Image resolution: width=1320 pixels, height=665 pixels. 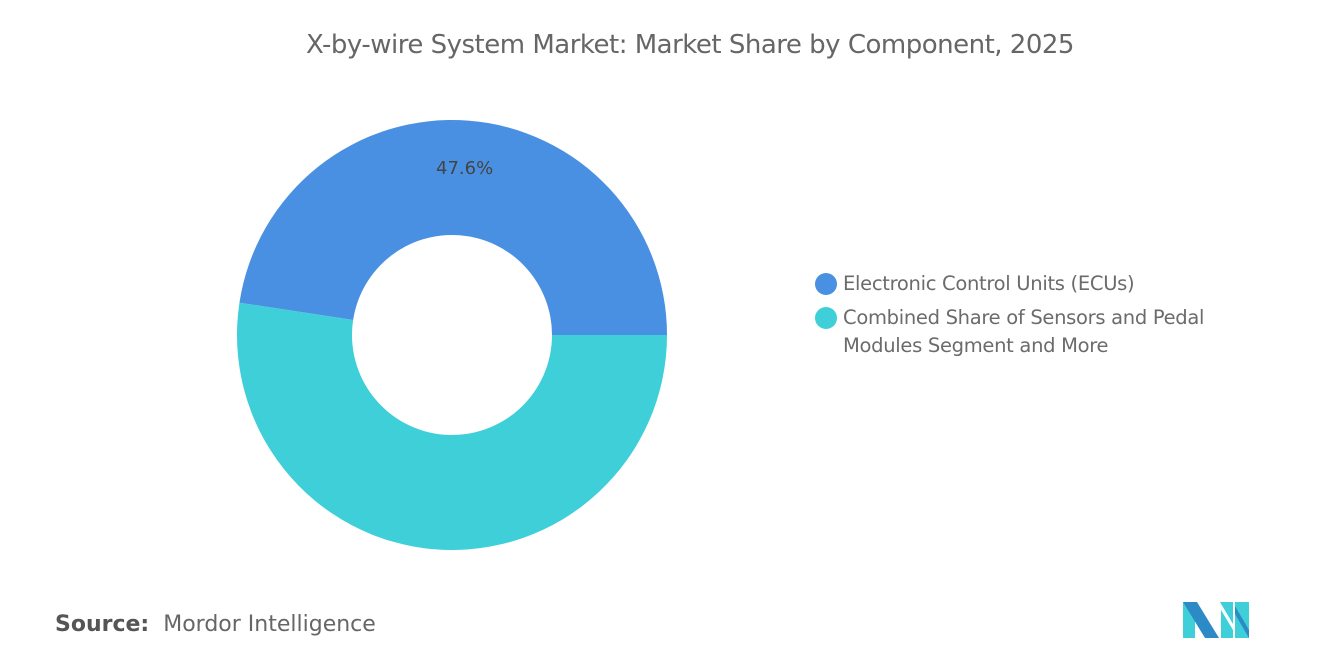 I want to click on legend-item-ecus: Electronic Control Units (ECUs), so click(x=1030, y=284).